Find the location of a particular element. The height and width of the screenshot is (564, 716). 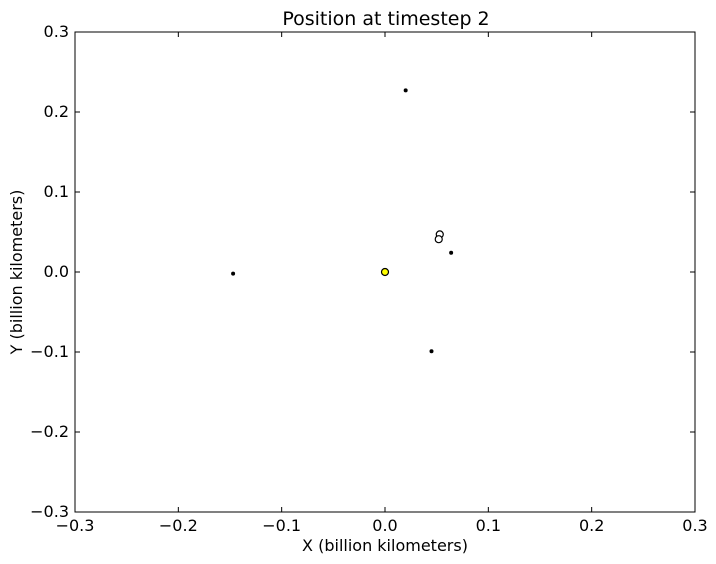

x-tick-label: −0.2 is located at coordinates (178, 525).